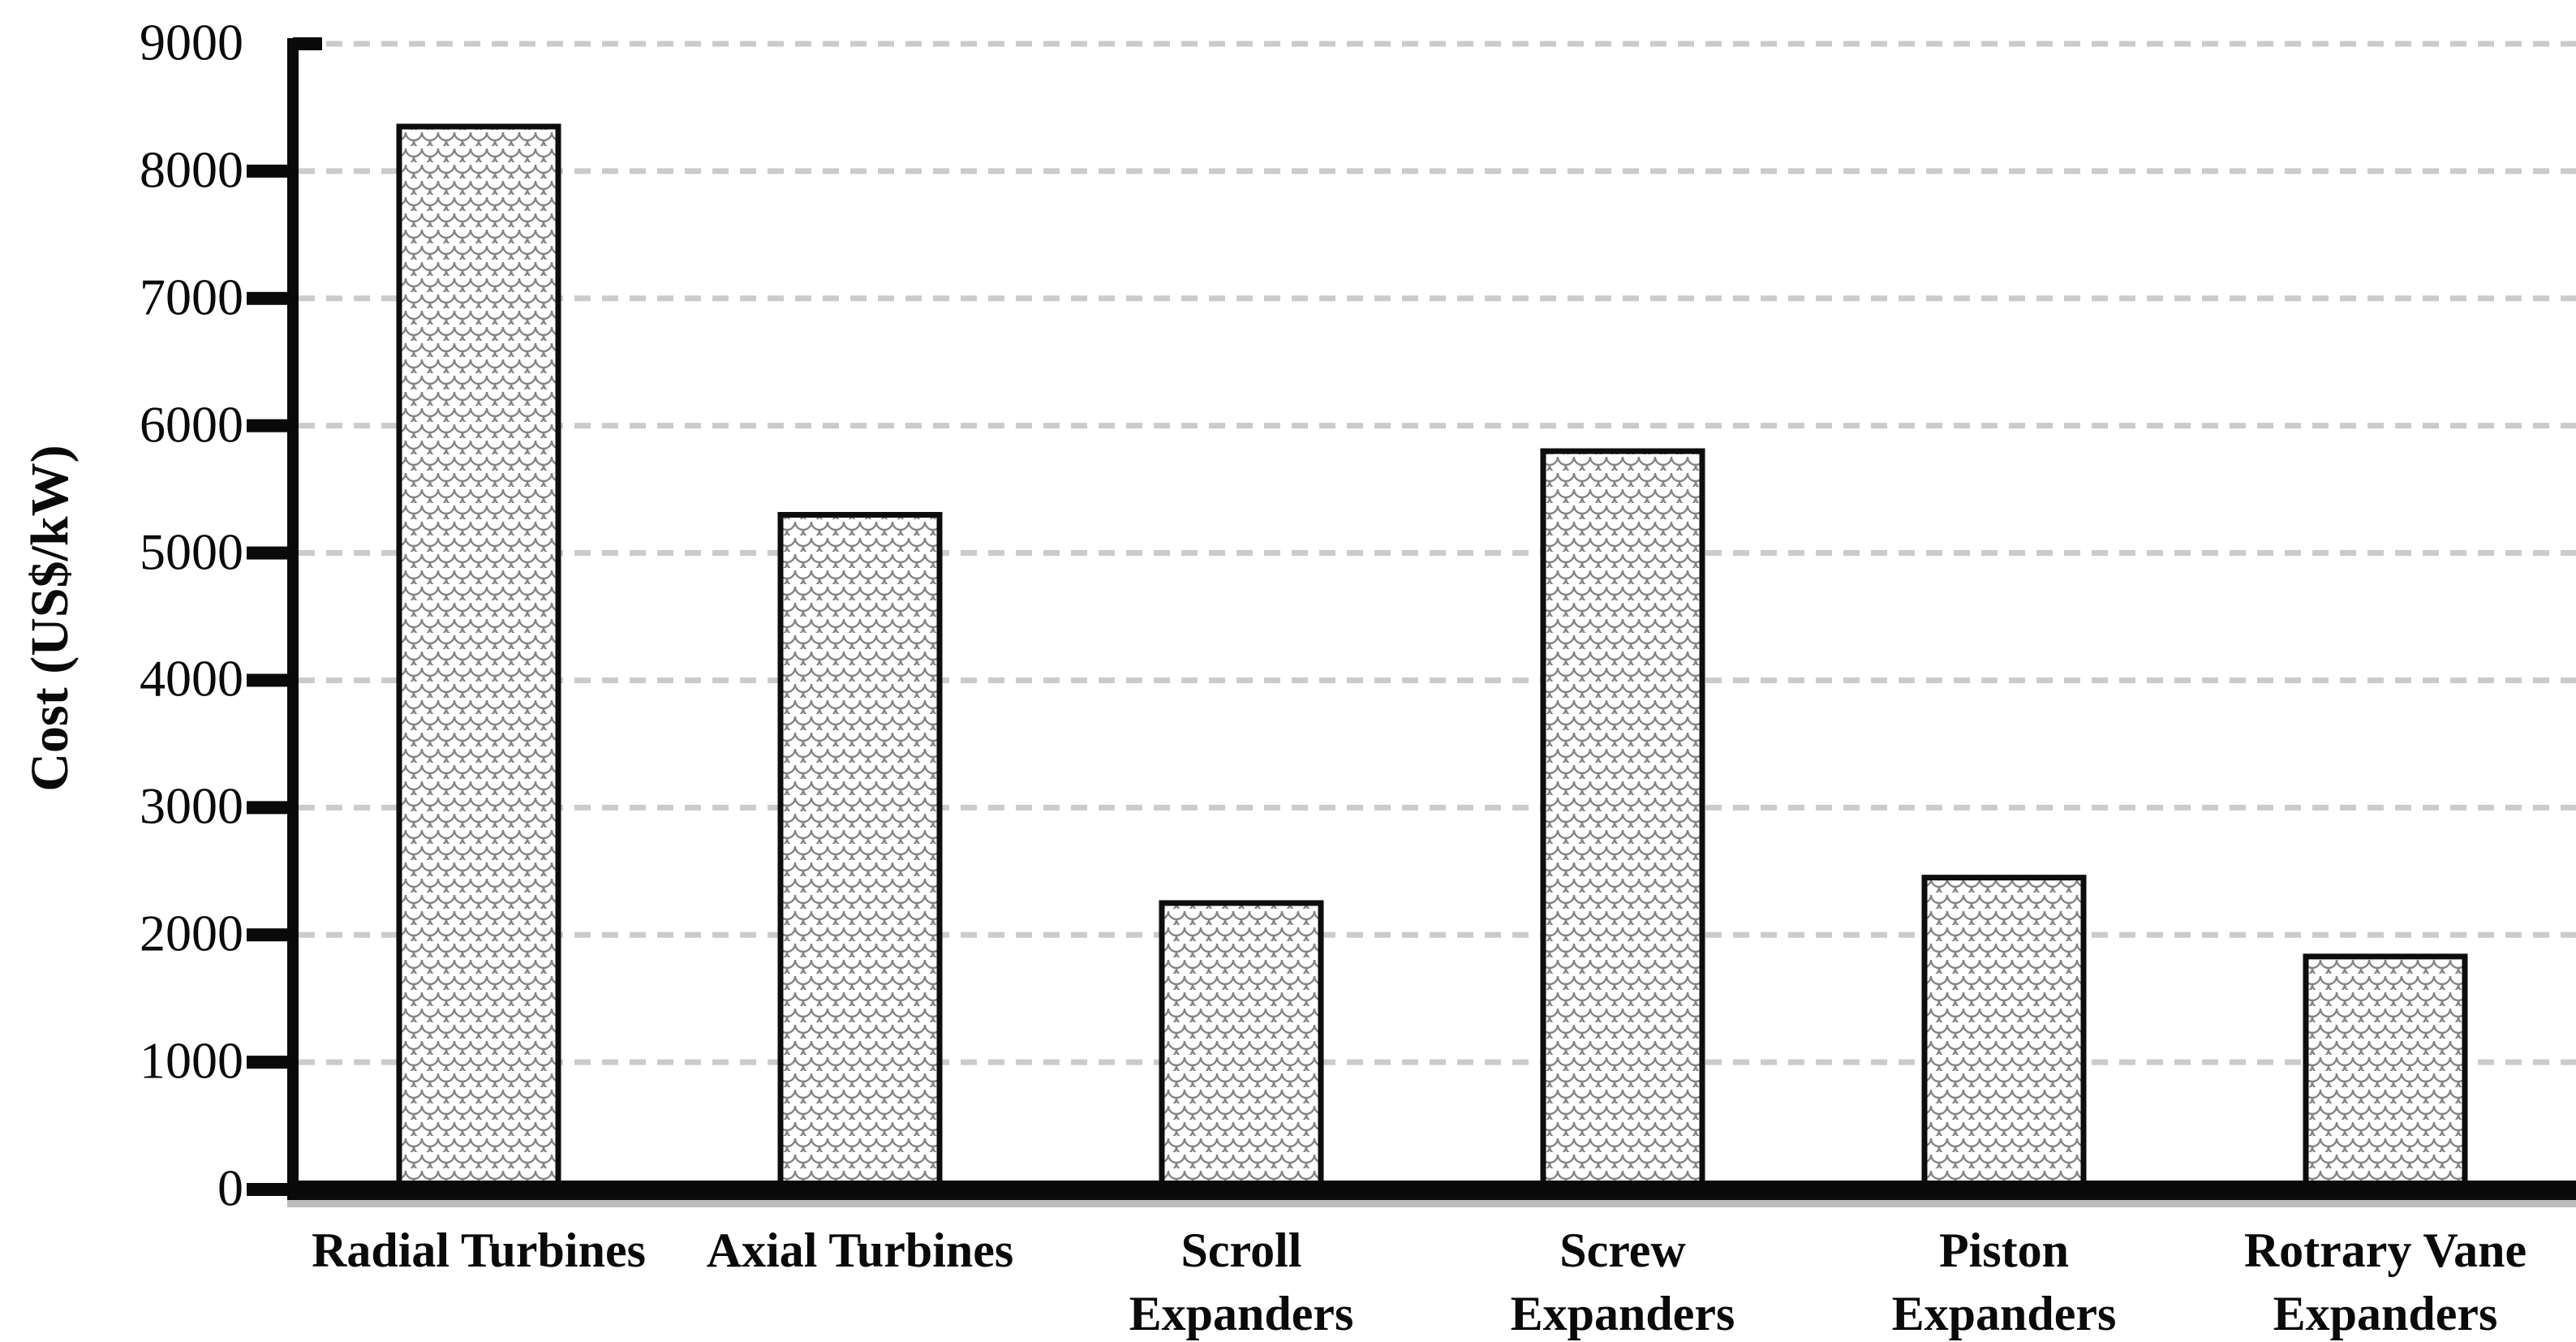 The width and height of the screenshot is (2576, 1342). I want to click on y-tick-label-1000: 1000, so click(191, 1060).